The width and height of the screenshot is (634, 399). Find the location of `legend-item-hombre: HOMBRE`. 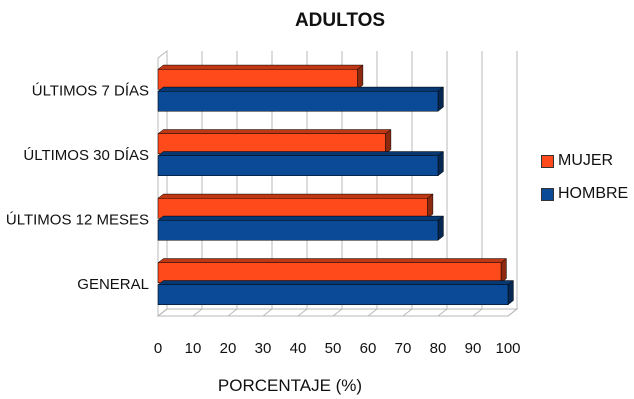

legend-item-hombre: HOMBRE is located at coordinates (584, 194).